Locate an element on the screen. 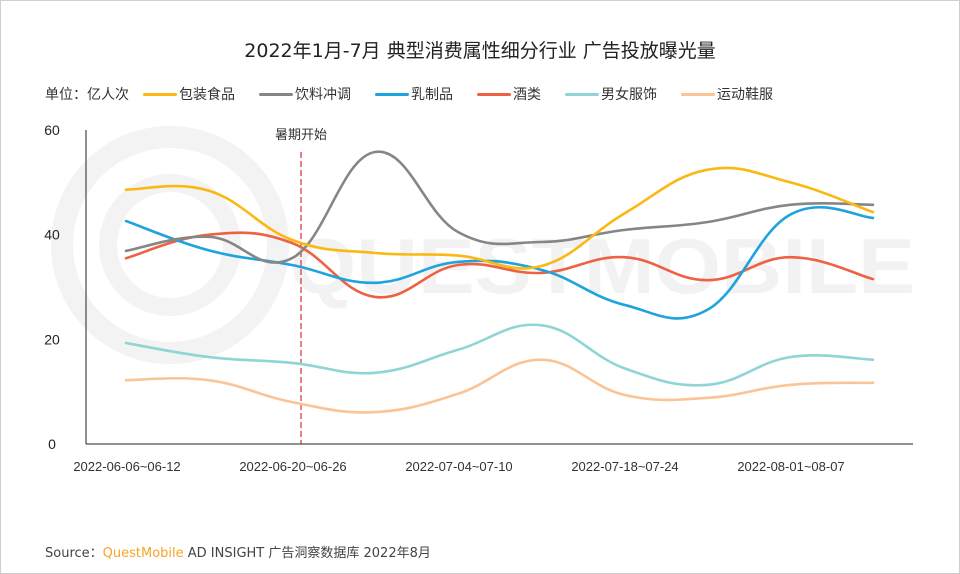 Image resolution: width=960 pixels, height=574 pixels. x-tick-label: 2022-06-20~06-26 is located at coordinates (292, 466).